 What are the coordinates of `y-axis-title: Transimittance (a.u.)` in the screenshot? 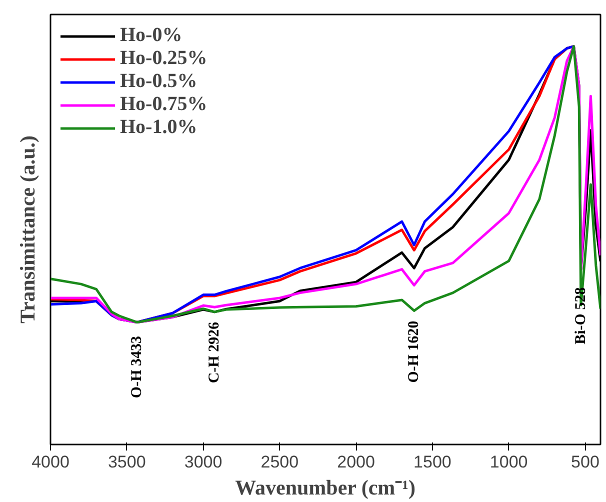 It's located at (28, 229).